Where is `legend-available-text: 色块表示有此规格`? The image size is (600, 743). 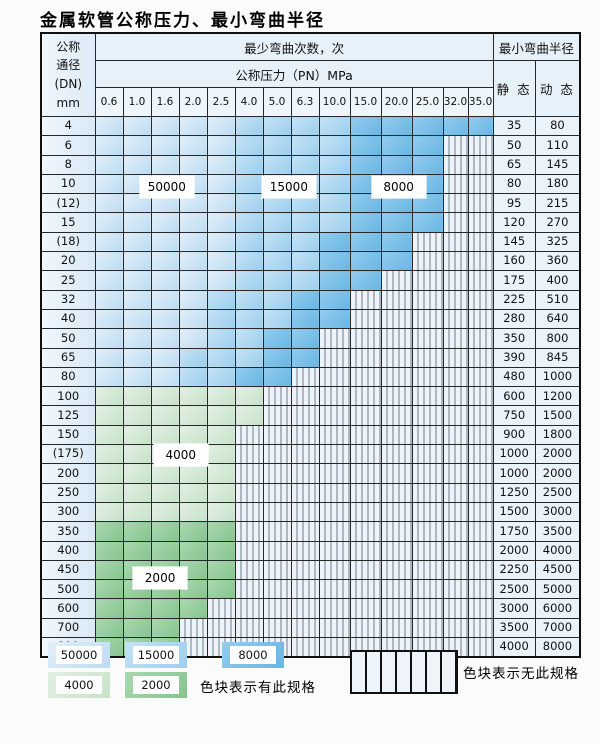 legend-available-text: 色块表示有此规格 is located at coordinates (258, 688).